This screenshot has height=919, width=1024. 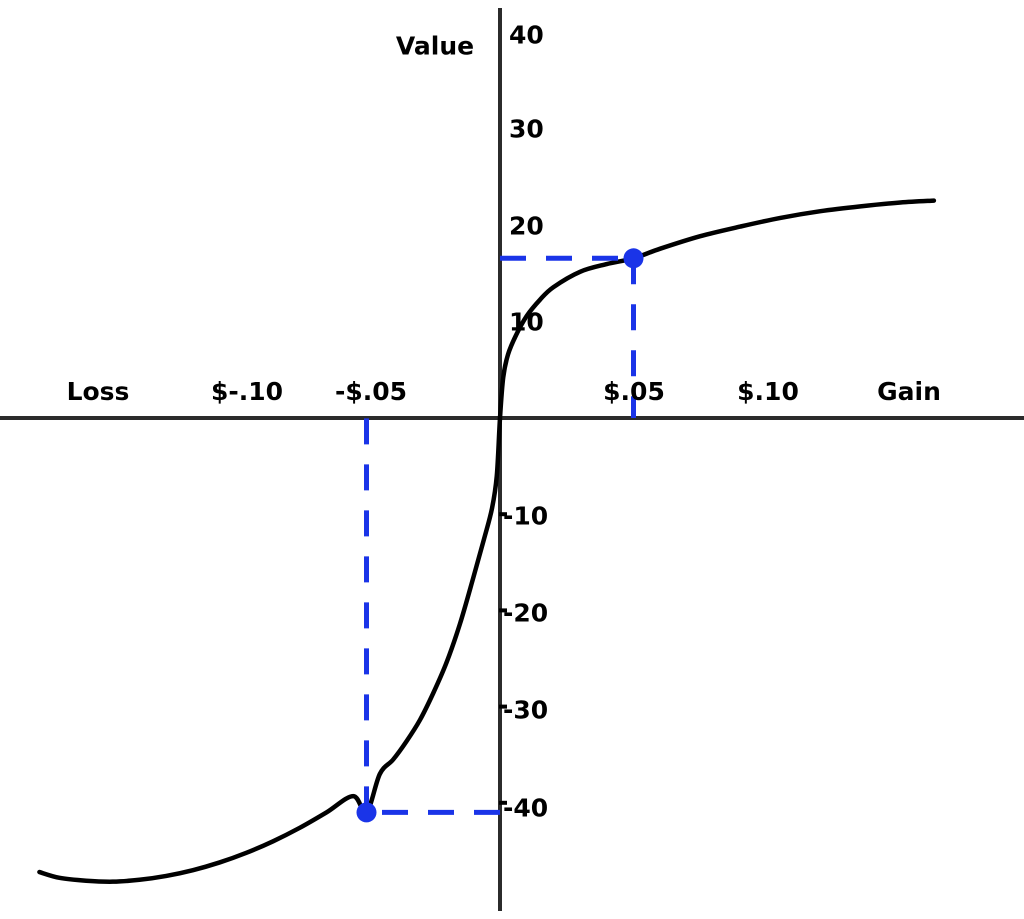 I want to click on y-axis-title: Value, so click(x=435, y=46).